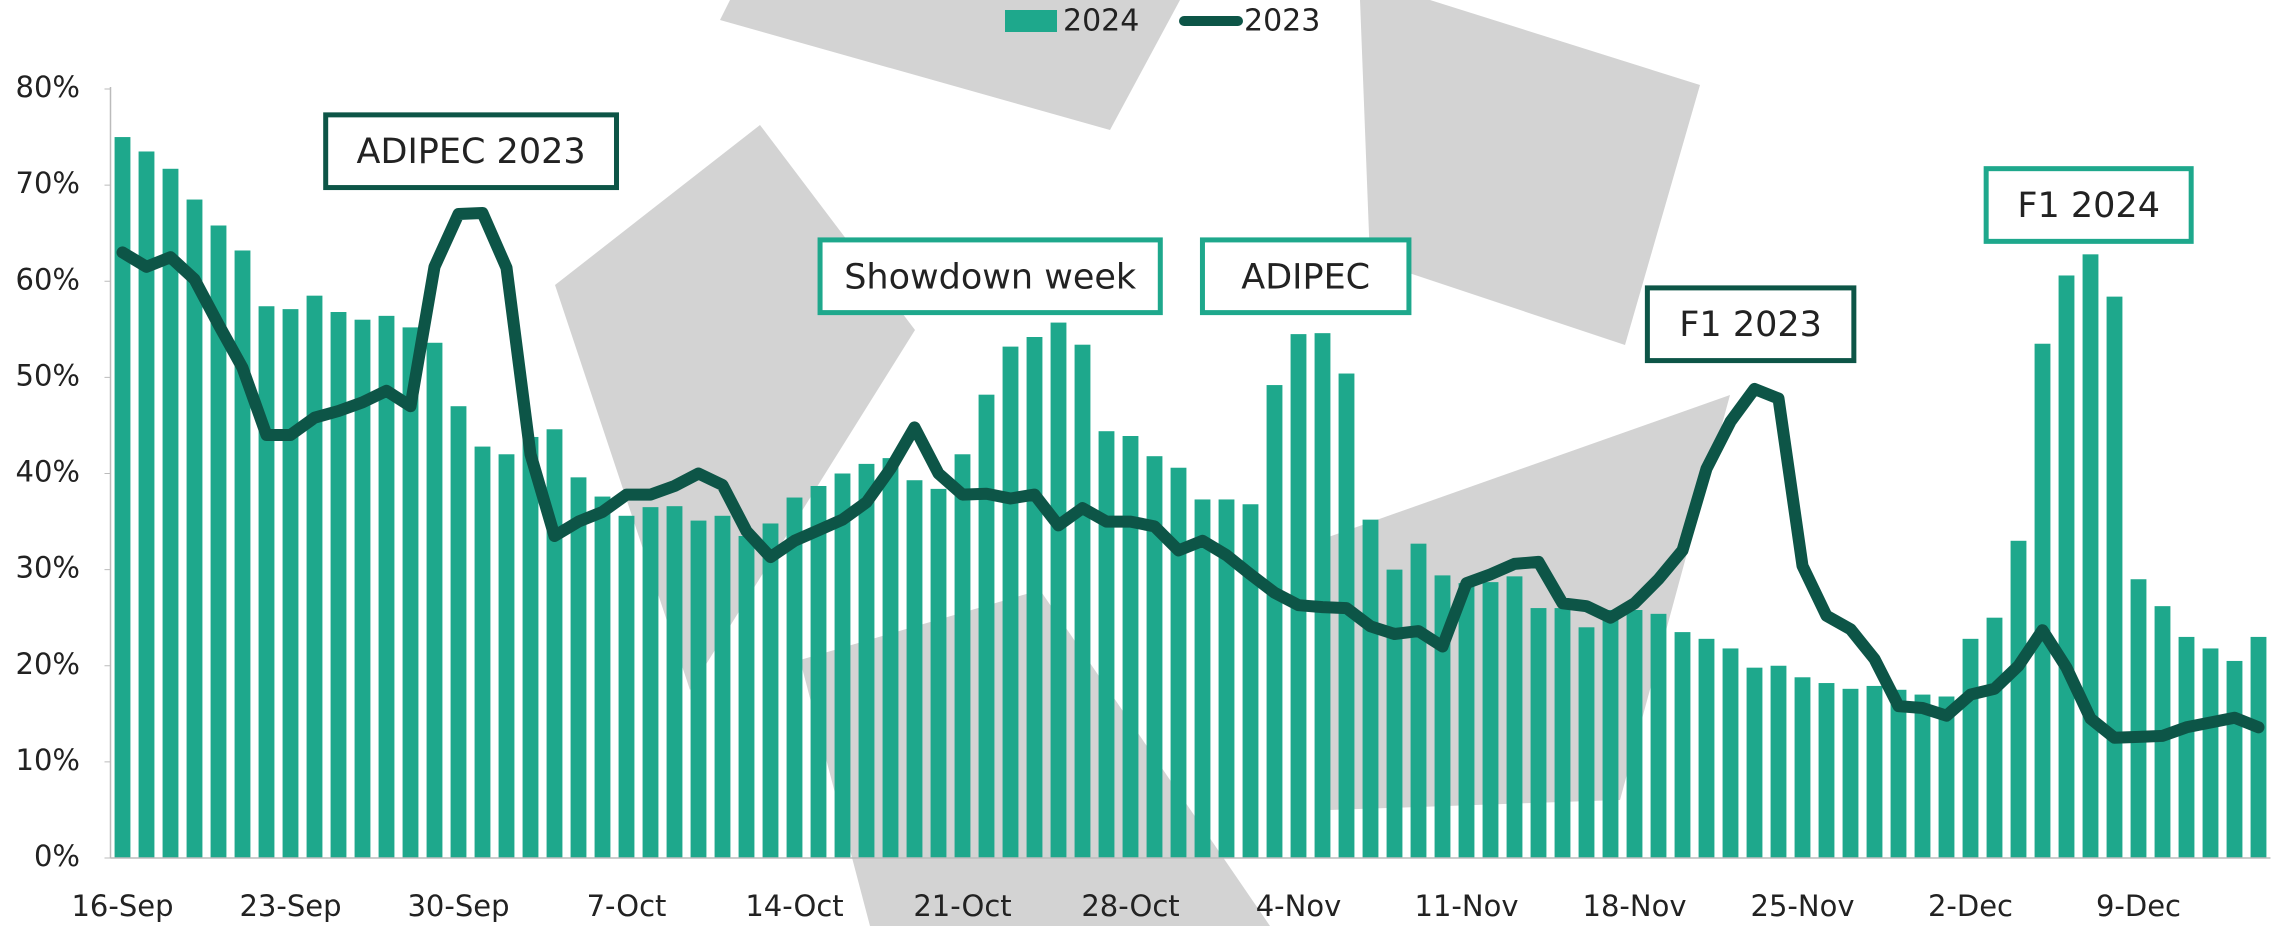 Image resolution: width=2280 pixels, height=926 pixels. What do you see at coordinates (1803, 906) in the screenshot?
I see `x-tick-label: 25-Nov` at bounding box center [1803, 906].